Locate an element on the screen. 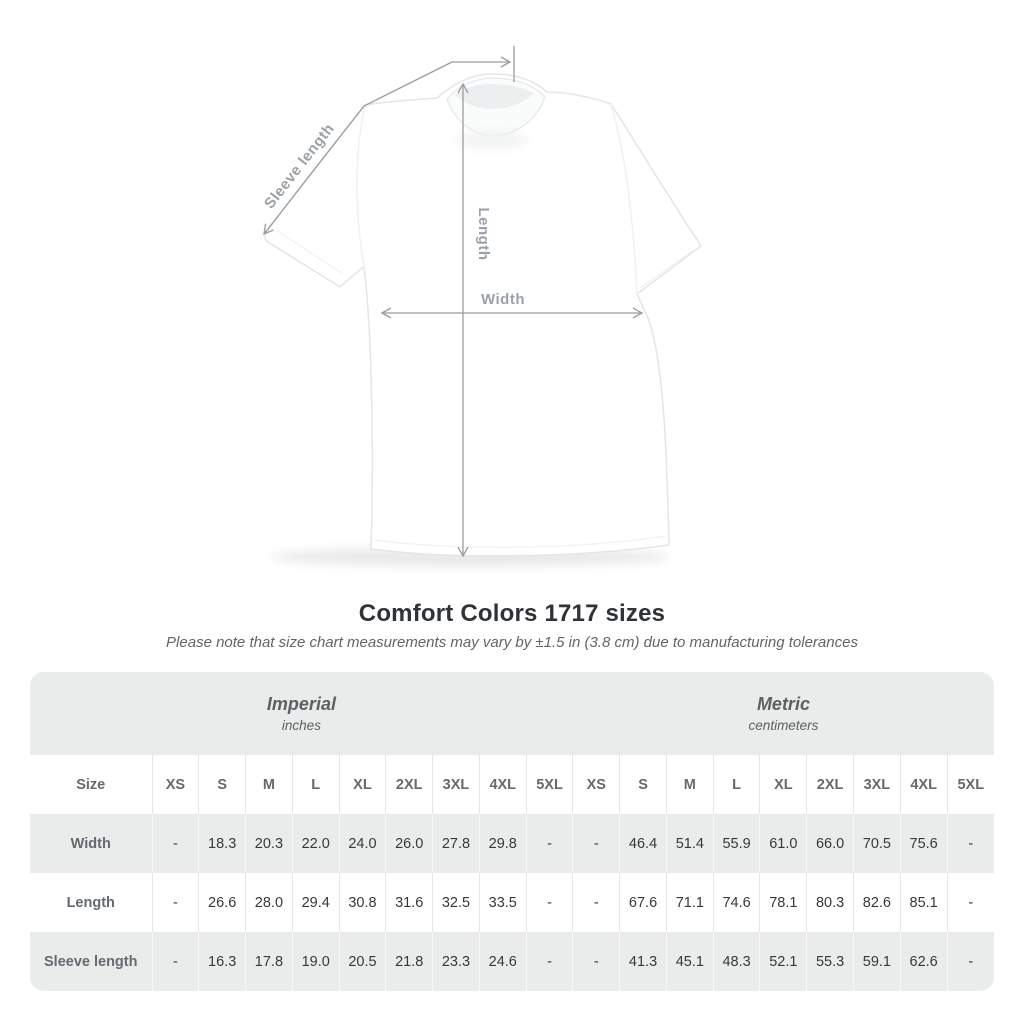  value-cell: 62.6 is located at coordinates (923, 961).